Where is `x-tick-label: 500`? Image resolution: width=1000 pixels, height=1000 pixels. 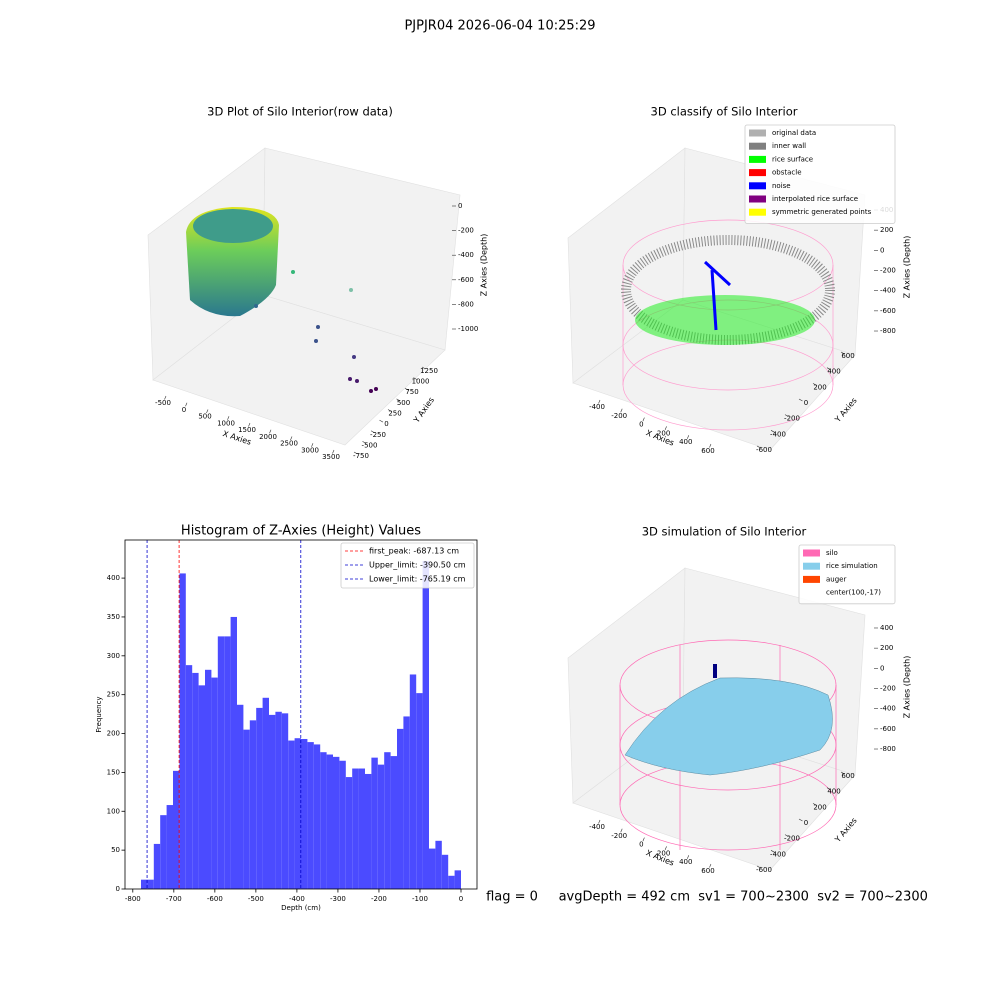 x-tick-label: 500 is located at coordinates (204, 417).